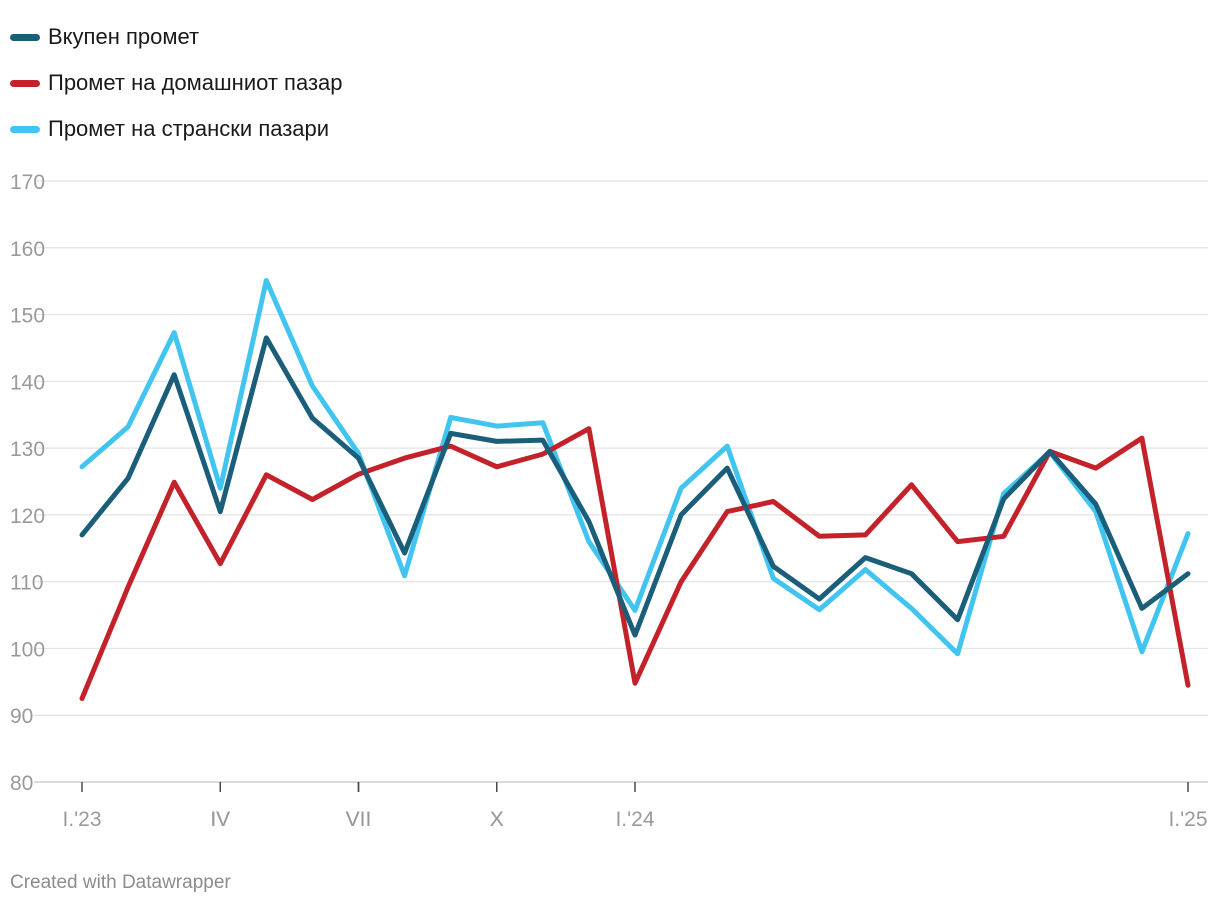 This screenshot has height=908, width=1220. What do you see at coordinates (25, 129) in the screenshot?
I see `legend-swatch-foreign` at bounding box center [25, 129].